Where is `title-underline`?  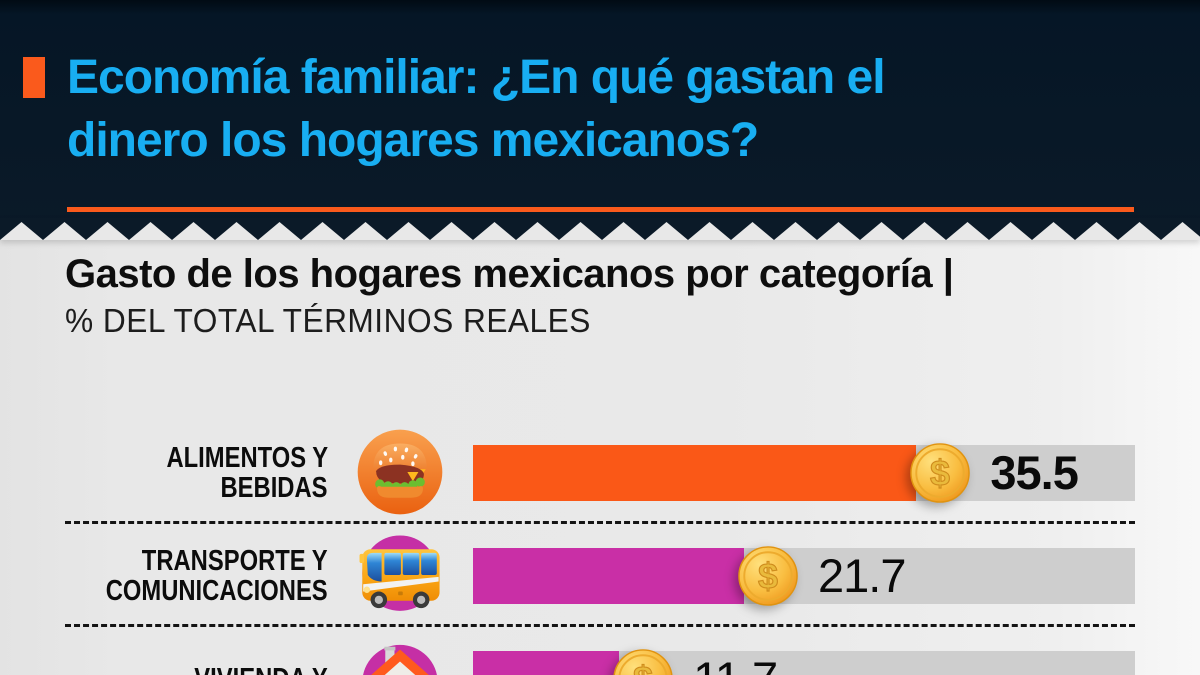
title-underline is located at coordinates (600, 209).